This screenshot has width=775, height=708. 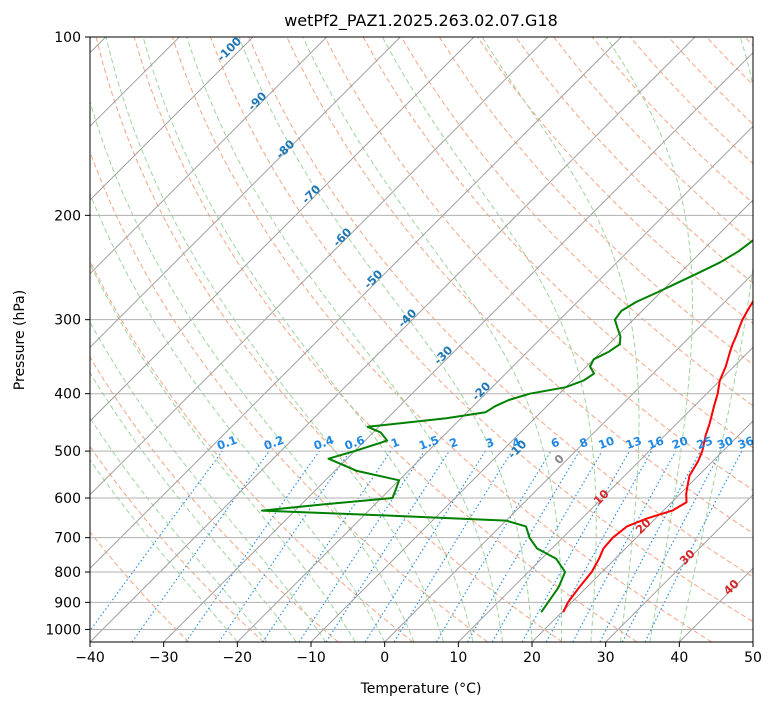 I want to click on y-tick-label: 1000, so click(x=63, y=630).